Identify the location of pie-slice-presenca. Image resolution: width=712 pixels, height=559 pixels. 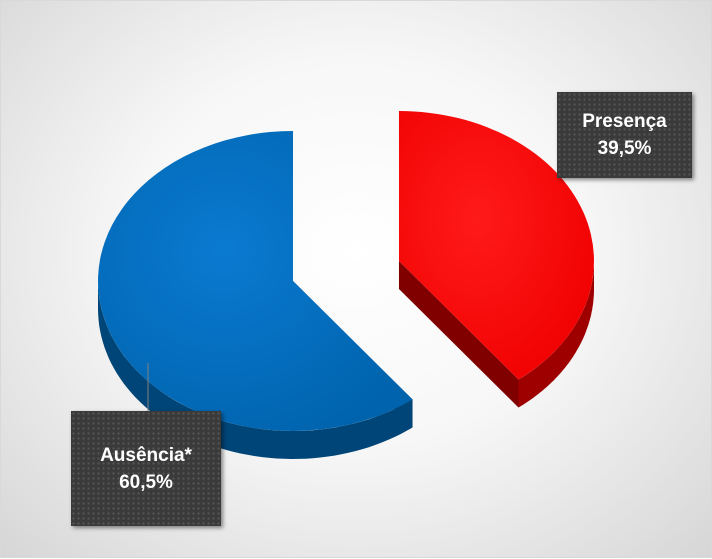
(496, 259).